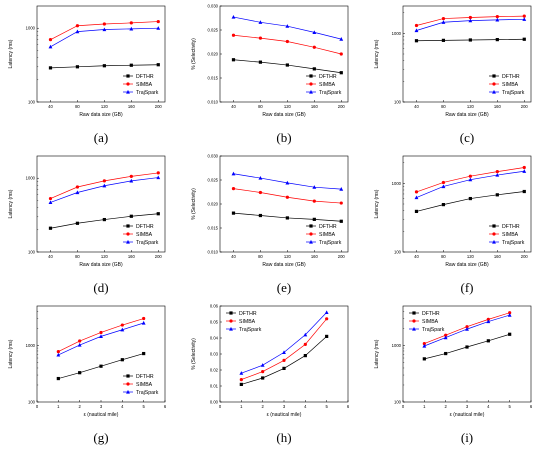 This screenshot has width=550, height=455. Describe the element at coordinates (194, 354) in the screenshot. I see `y-axis-label: % (Selectivity)` at that location.